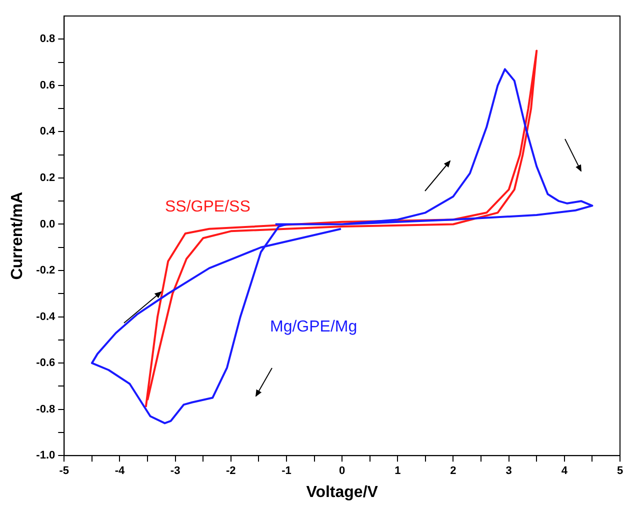  Describe the element at coordinates (46, 456) in the screenshot. I see `y-tick-label: -1.0` at that location.